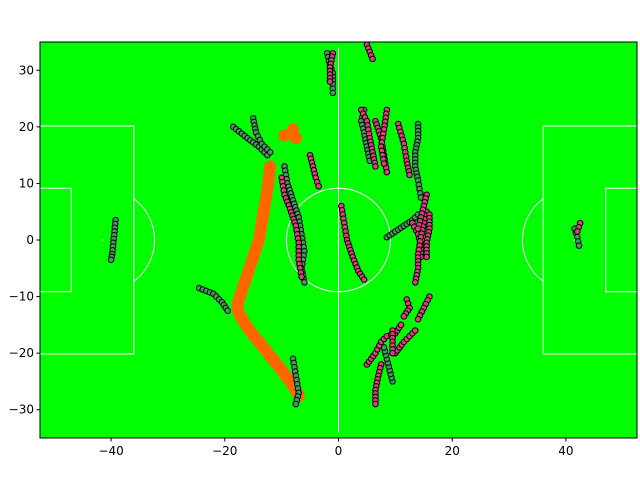  I want to click on y-tick-label: −10, so click(21, 297).